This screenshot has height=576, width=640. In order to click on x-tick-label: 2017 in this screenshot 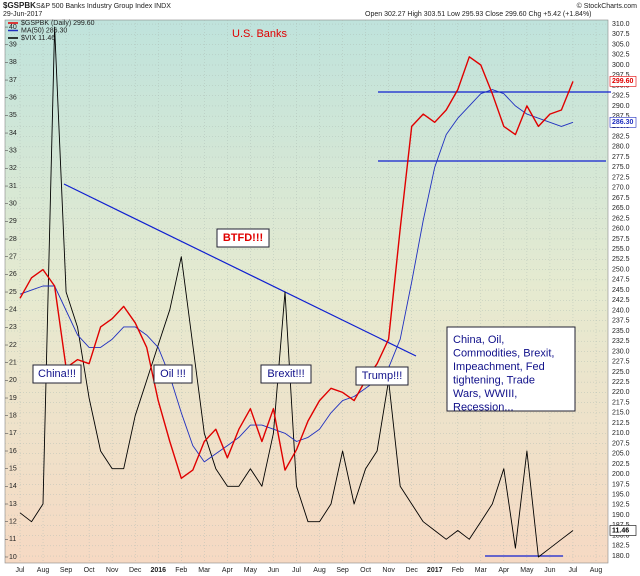, I will do `click(435, 570)`.